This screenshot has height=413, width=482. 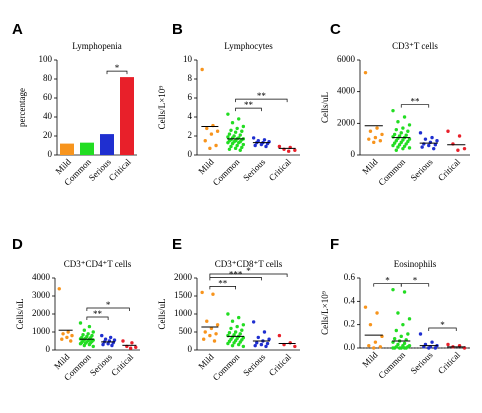 I want to click on y-tick-label: 3000, so click(x=41, y=295).